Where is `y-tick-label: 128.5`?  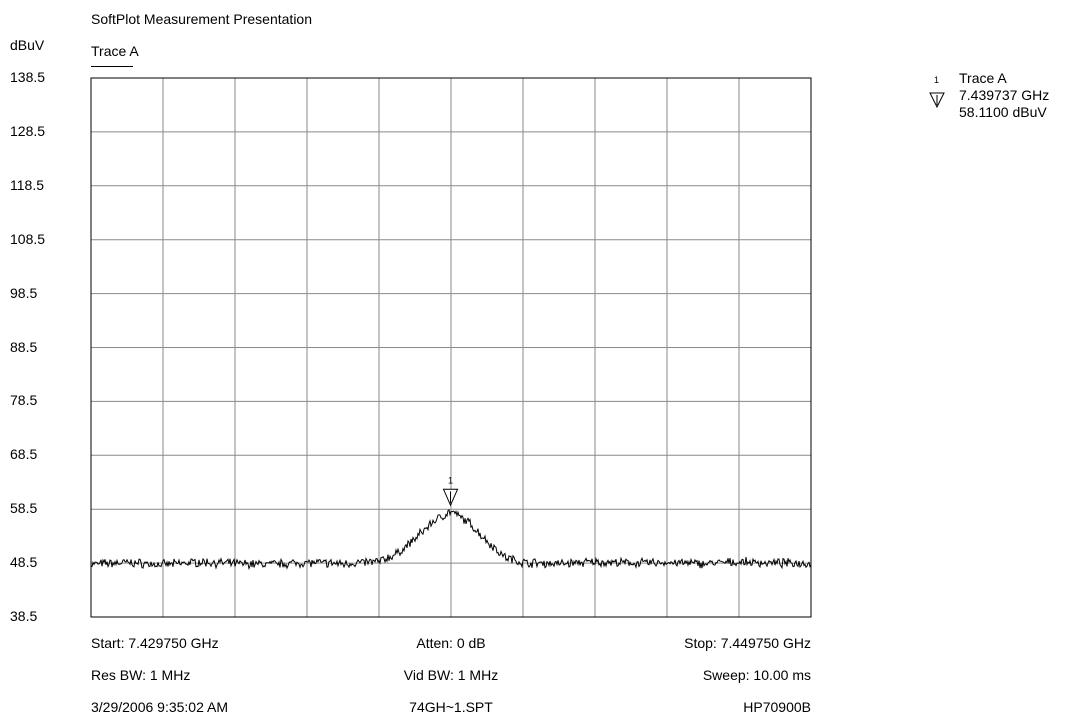
y-tick-label: 128.5 is located at coordinates (28, 130).